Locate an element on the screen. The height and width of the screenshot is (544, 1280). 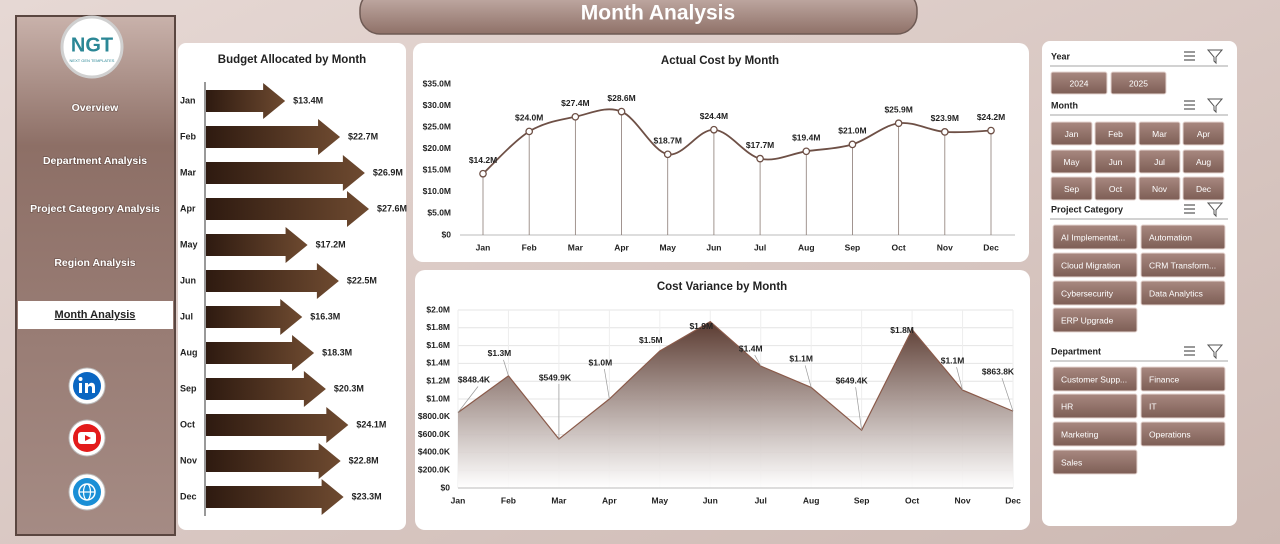
slicer-button-label: Cloud Migration is located at coordinates (1091, 265).